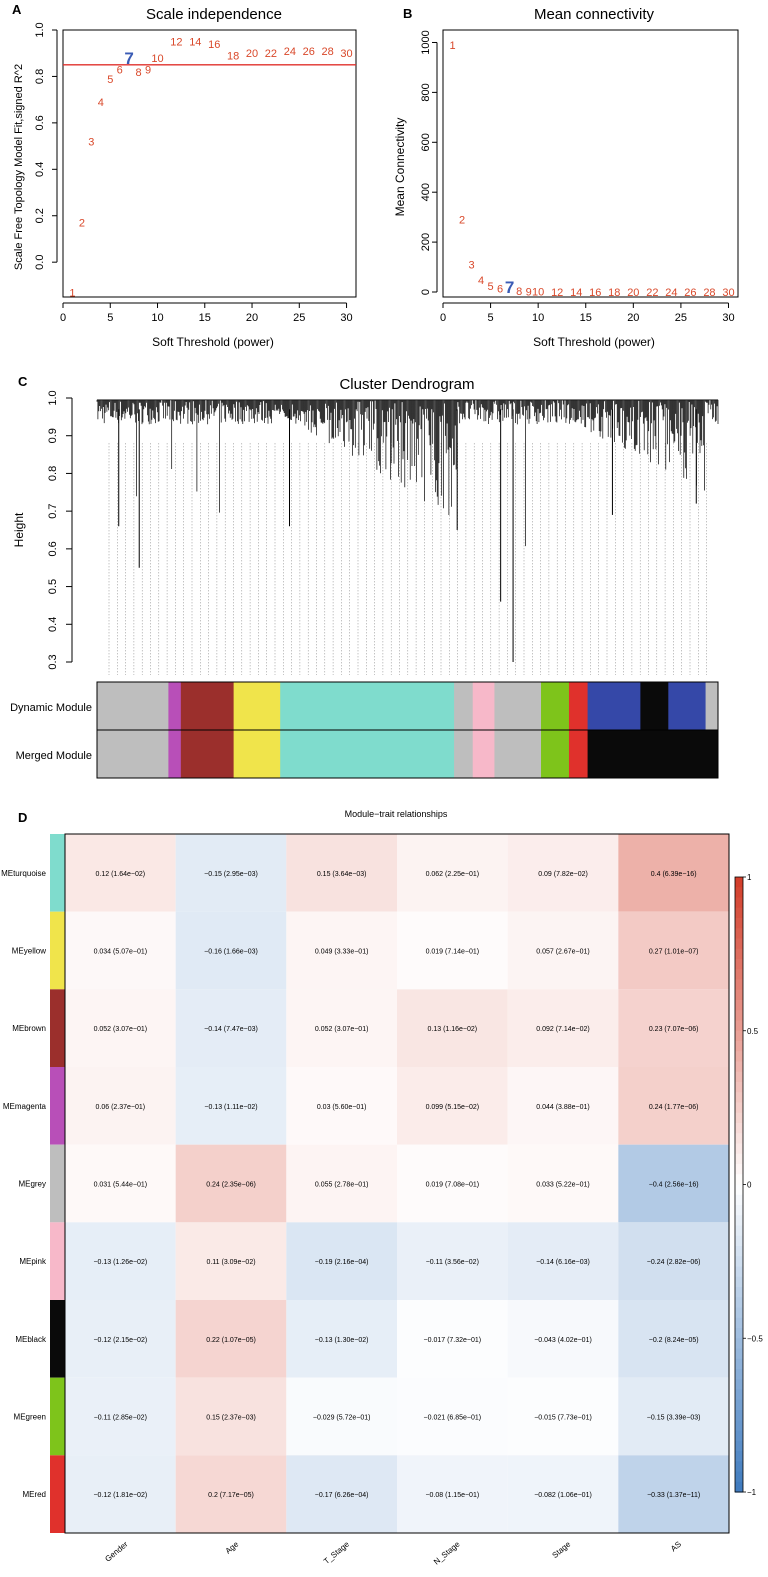 The height and width of the screenshot is (1577, 768). Describe the element at coordinates (231, 1029) in the screenshot. I see `cell-label: −0.14 (7.47e−03)` at that location.